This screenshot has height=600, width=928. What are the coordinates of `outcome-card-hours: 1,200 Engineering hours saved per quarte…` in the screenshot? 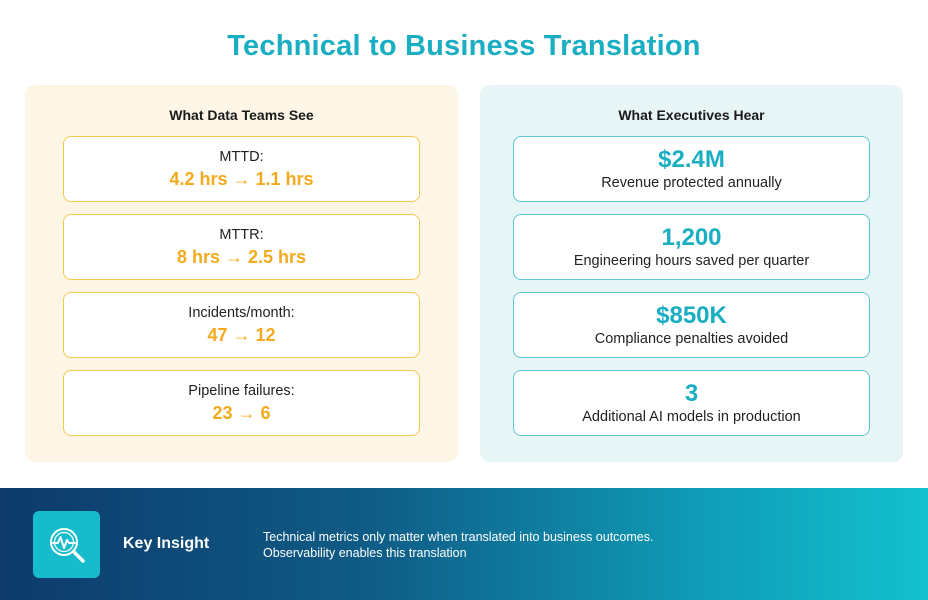 It's located at (691, 247).